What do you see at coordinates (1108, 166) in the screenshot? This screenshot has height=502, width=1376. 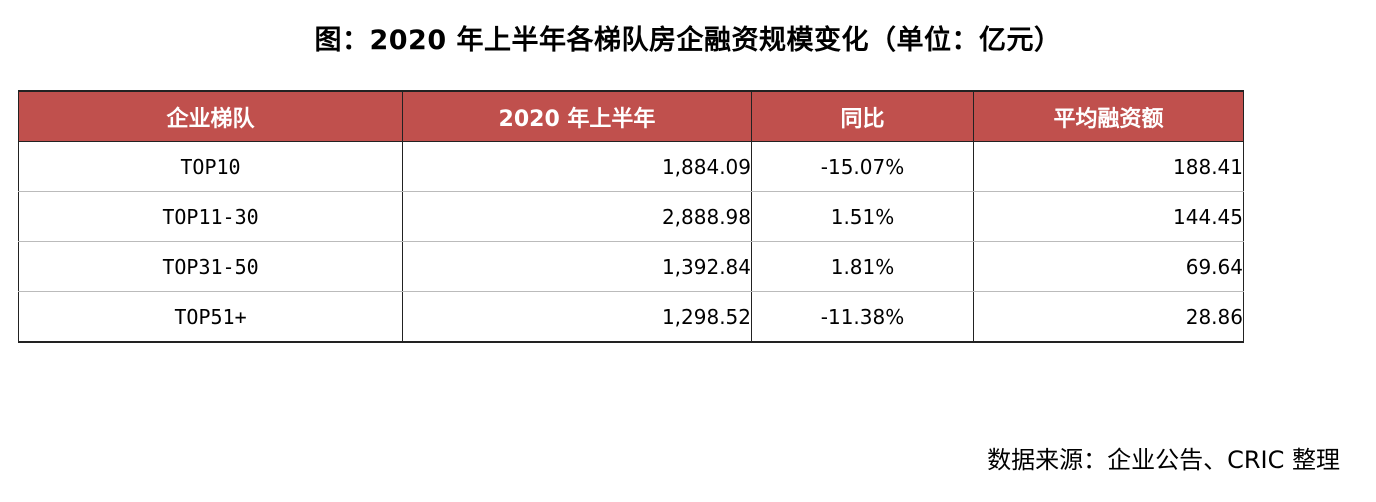 I see `avg-cell: 188.41` at bounding box center [1108, 166].